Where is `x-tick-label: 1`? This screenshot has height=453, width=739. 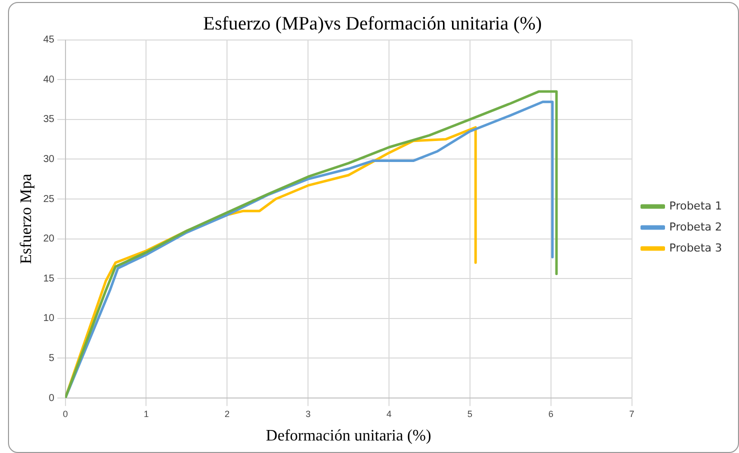 x-tick-label: 1 is located at coordinates (146, 413).